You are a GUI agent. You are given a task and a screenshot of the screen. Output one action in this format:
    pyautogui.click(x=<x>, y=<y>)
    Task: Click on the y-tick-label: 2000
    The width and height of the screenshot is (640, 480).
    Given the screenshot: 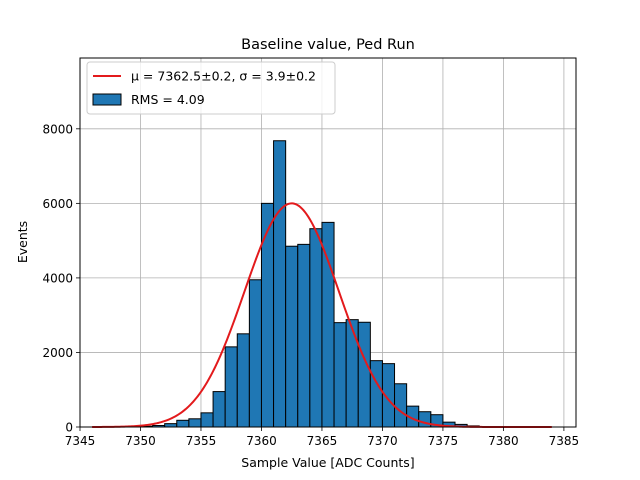 What is the action you would take?
    pyautogui.click(x=57, y=353)
    